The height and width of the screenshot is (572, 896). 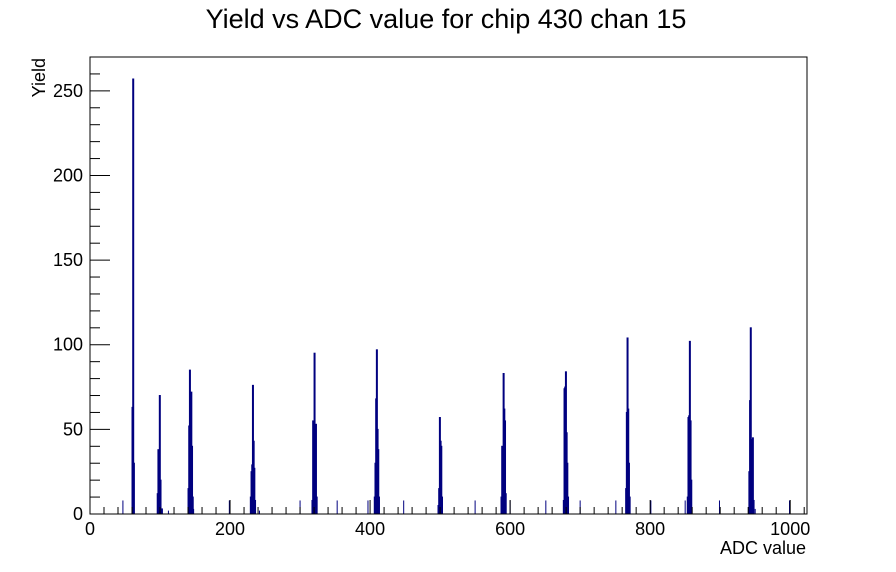 What do you see at coordinates (39, 77) in the screenshot?
I see `y-axis-label: Yield` at bounding box center [39, 77].